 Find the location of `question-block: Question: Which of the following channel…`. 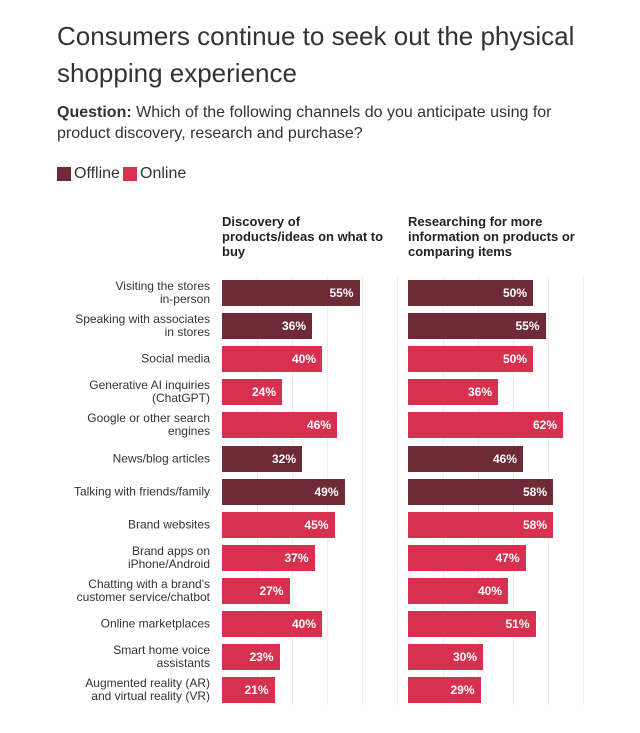

question-block: Question: Which of the following channel… is located at coordinates (327, 123).